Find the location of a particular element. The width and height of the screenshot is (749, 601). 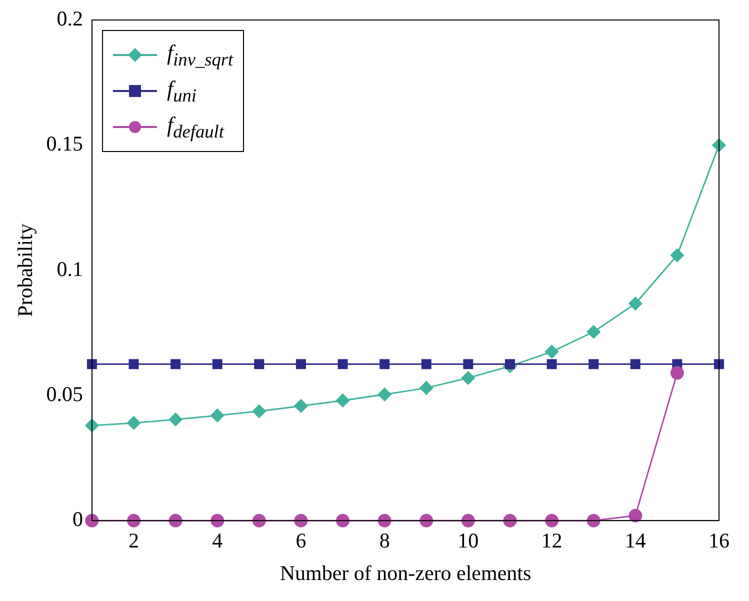

x-tick-label: 2 is located at coordinates (134, 540).